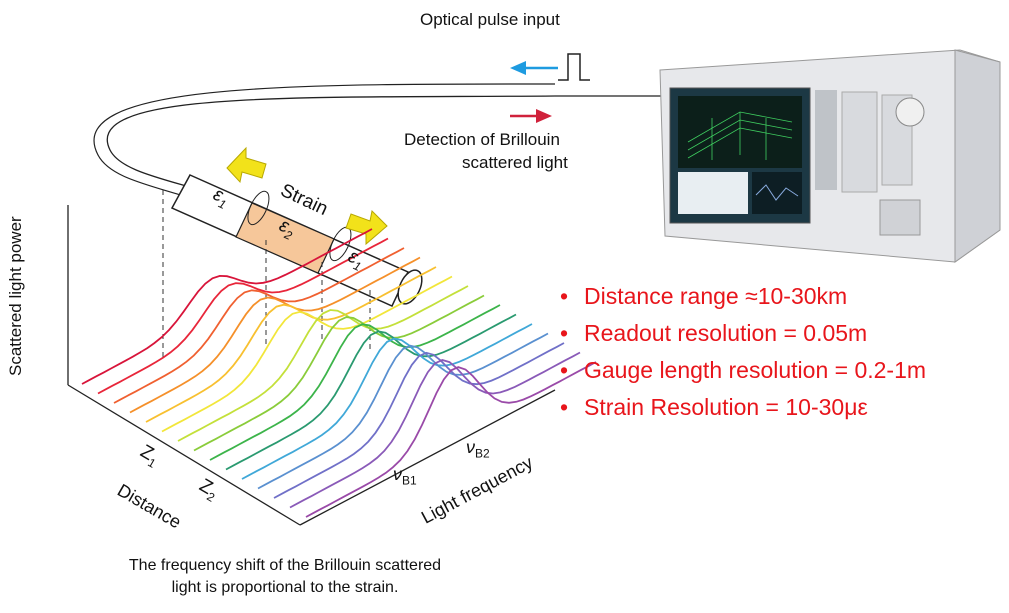  I want to click on caption-line2: light is proportional to the strain., so click(285, 587).